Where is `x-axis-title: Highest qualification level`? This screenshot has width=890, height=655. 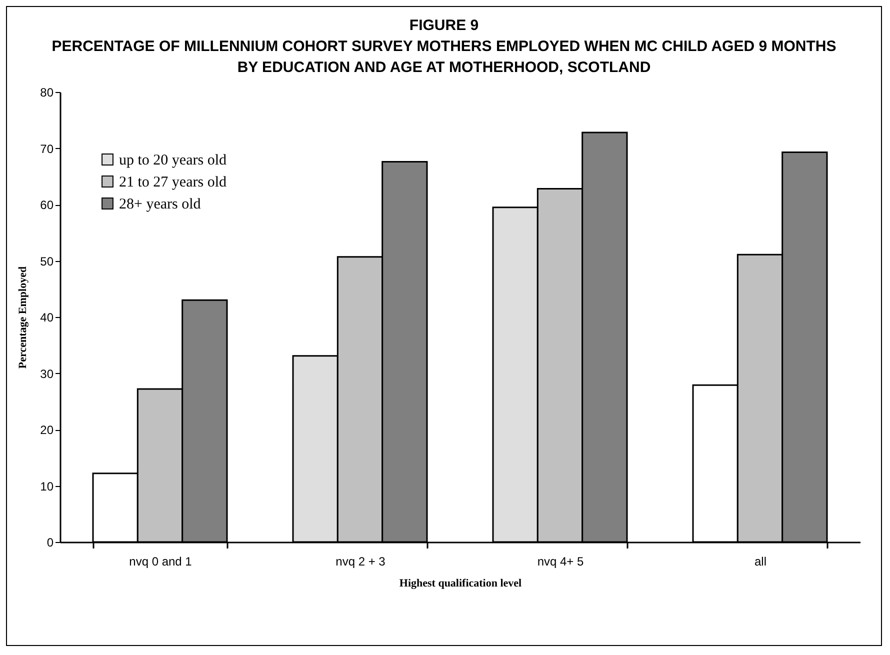
x-axis-title: Highest qualification level is located at coordinates (460, 584).